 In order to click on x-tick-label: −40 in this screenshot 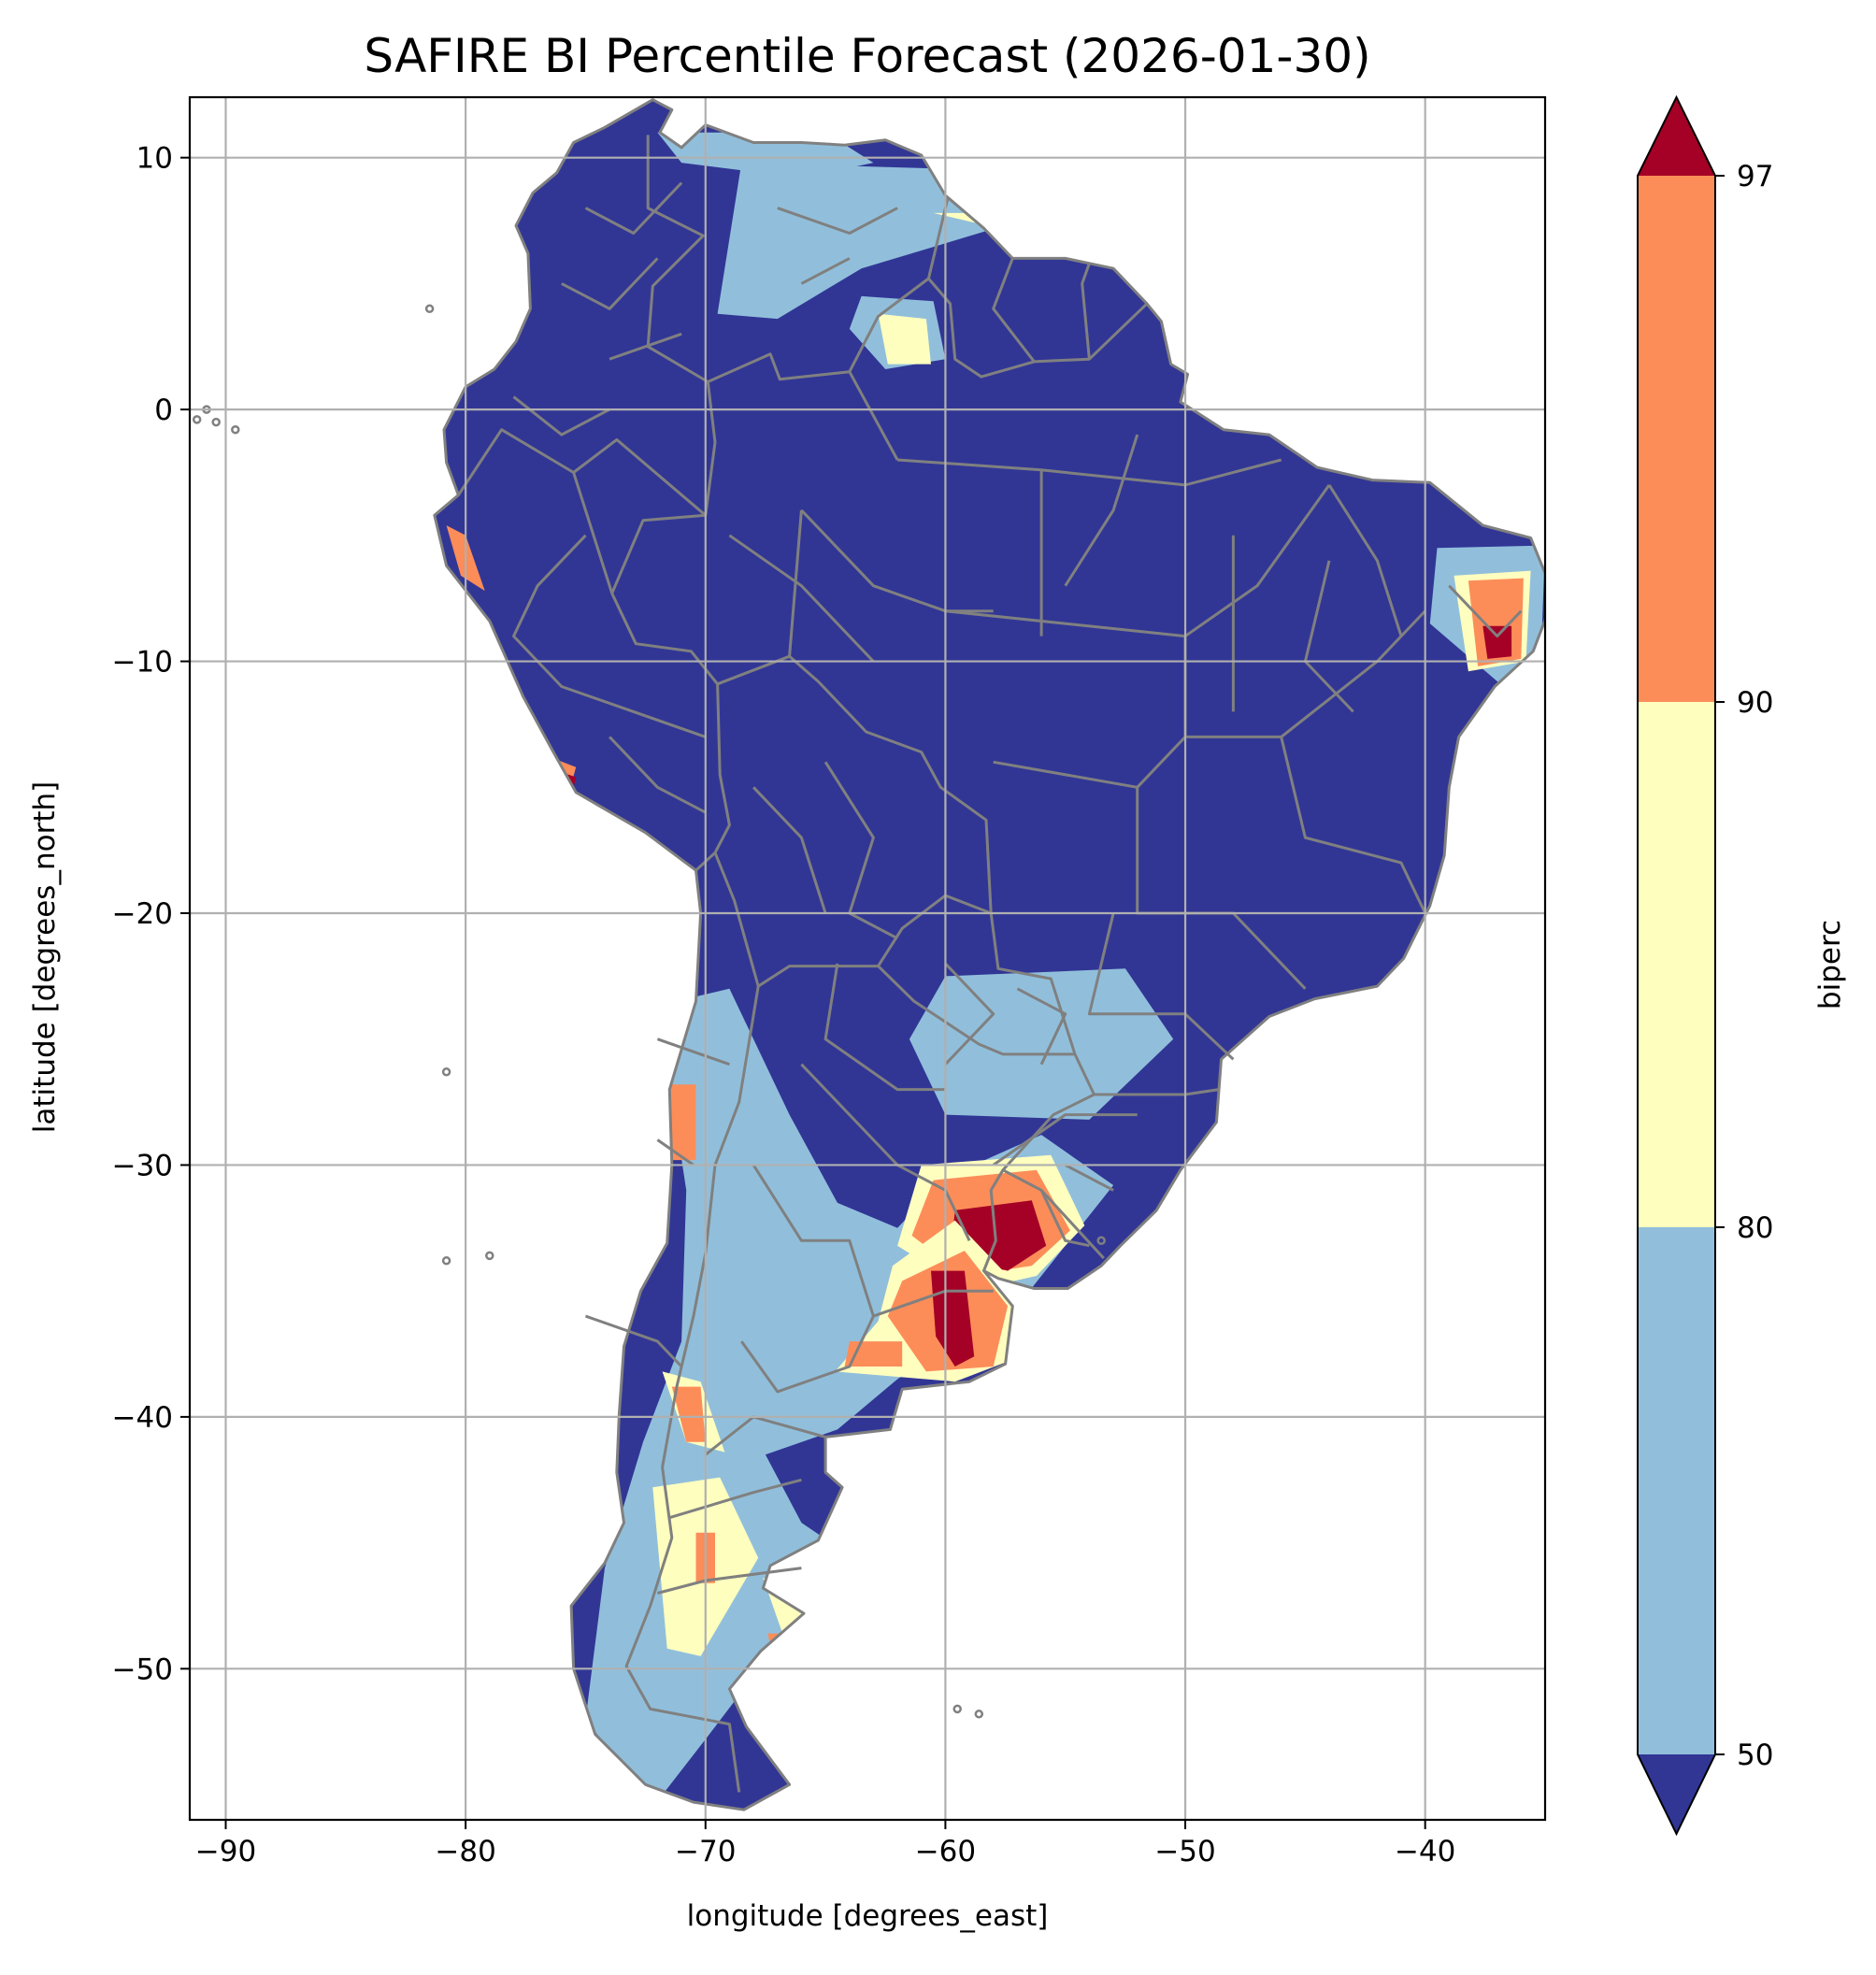, I will do `click(1425, 1852)`.